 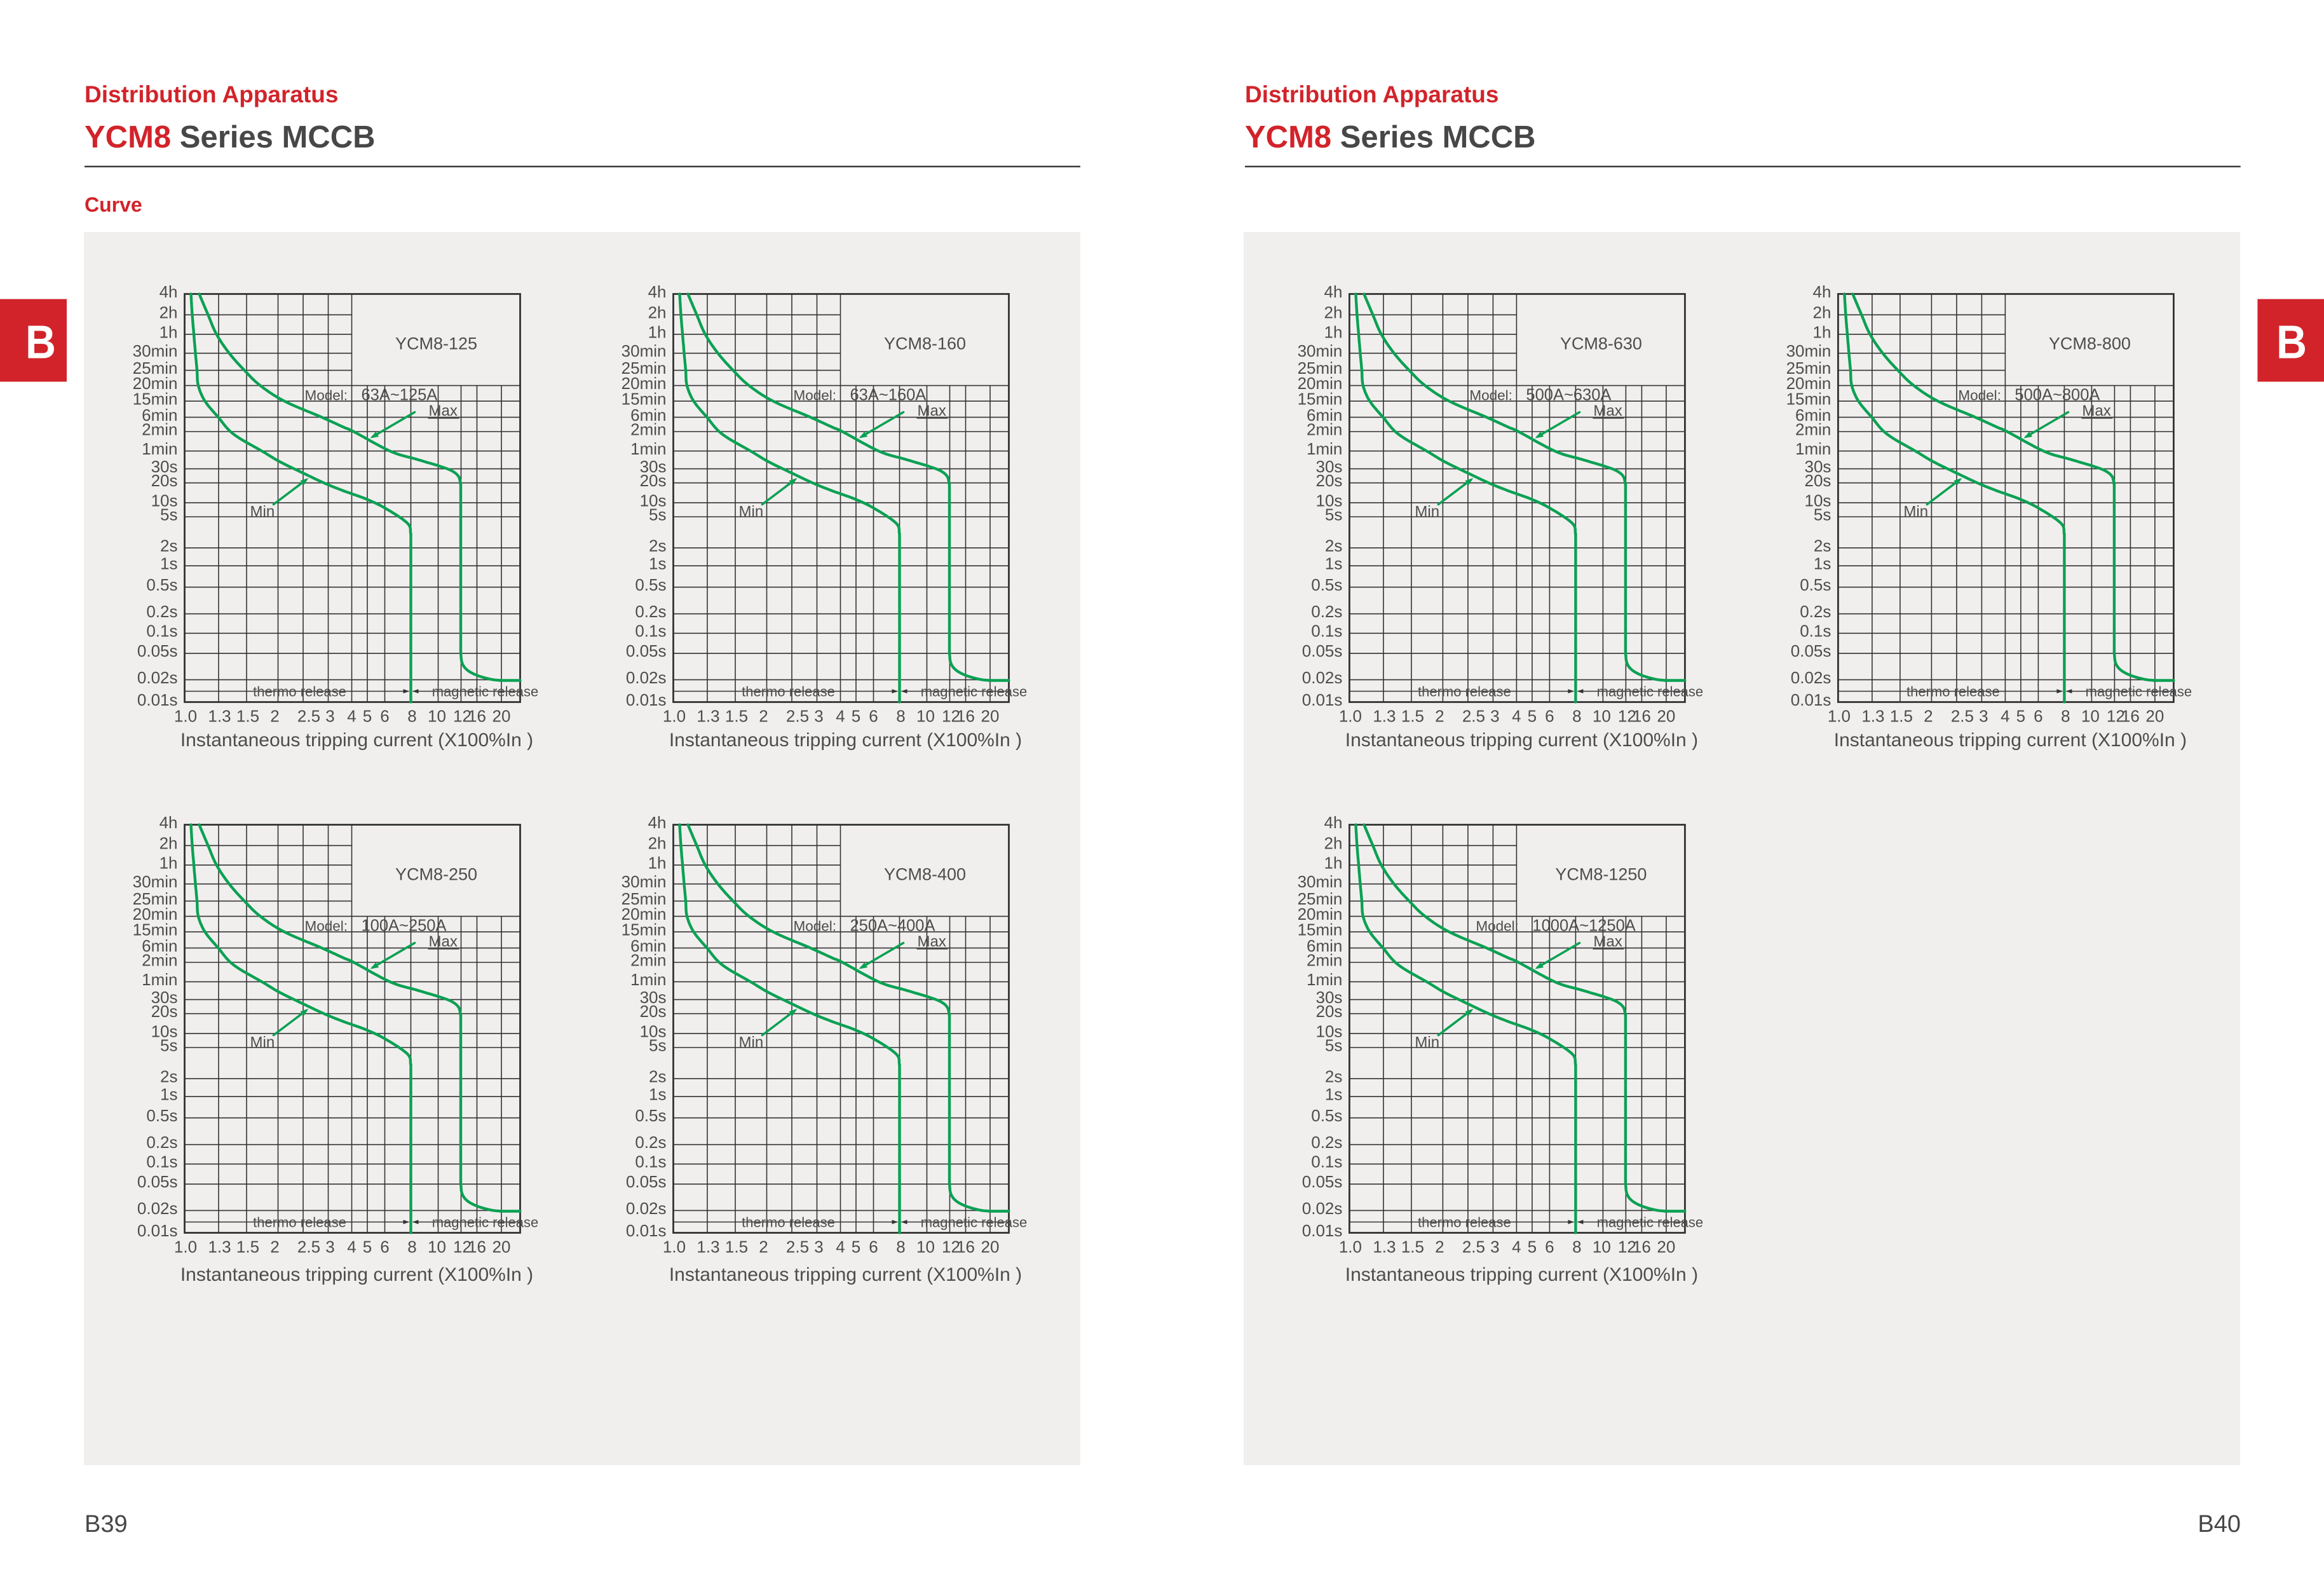 What do you see at coordinates (888, 395) in the screenshot?
I see `svg-text: 63A~160A` at bounding box center [888, 395].